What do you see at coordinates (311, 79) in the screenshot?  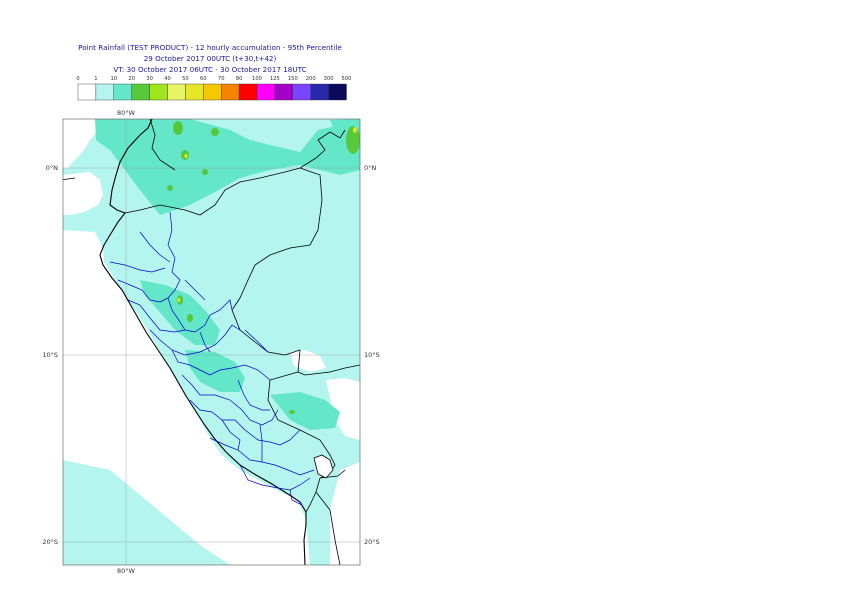 I see `legend-threshold-label: 200` at bounding box center [311, 79].